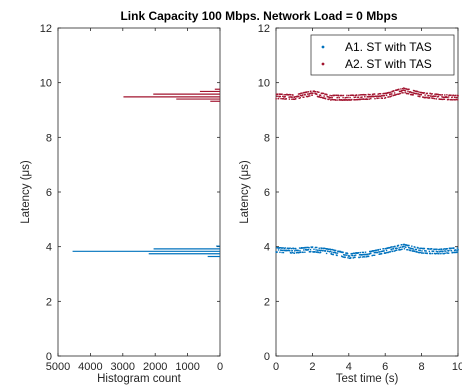  I want to click on timeseries-xtick-label: 0, so click(276, 367).